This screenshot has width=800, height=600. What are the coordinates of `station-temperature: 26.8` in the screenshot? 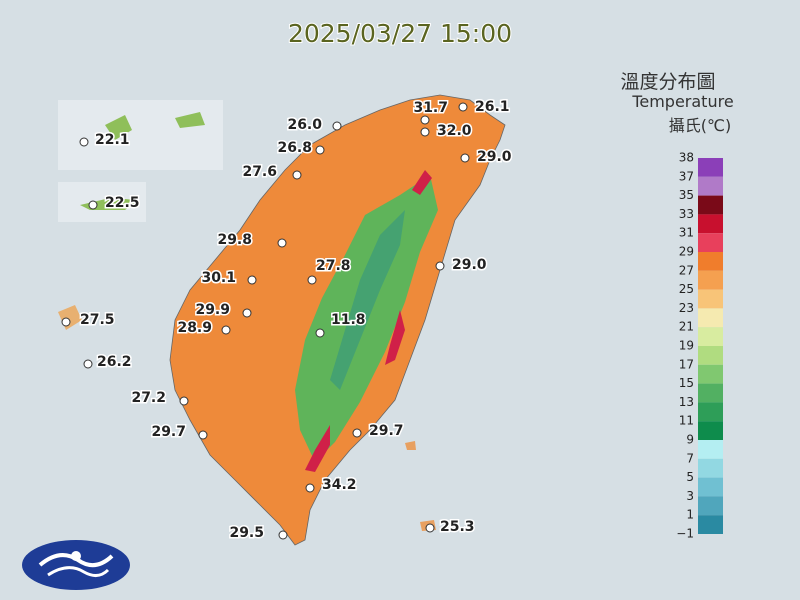 It's located at (294, 148).